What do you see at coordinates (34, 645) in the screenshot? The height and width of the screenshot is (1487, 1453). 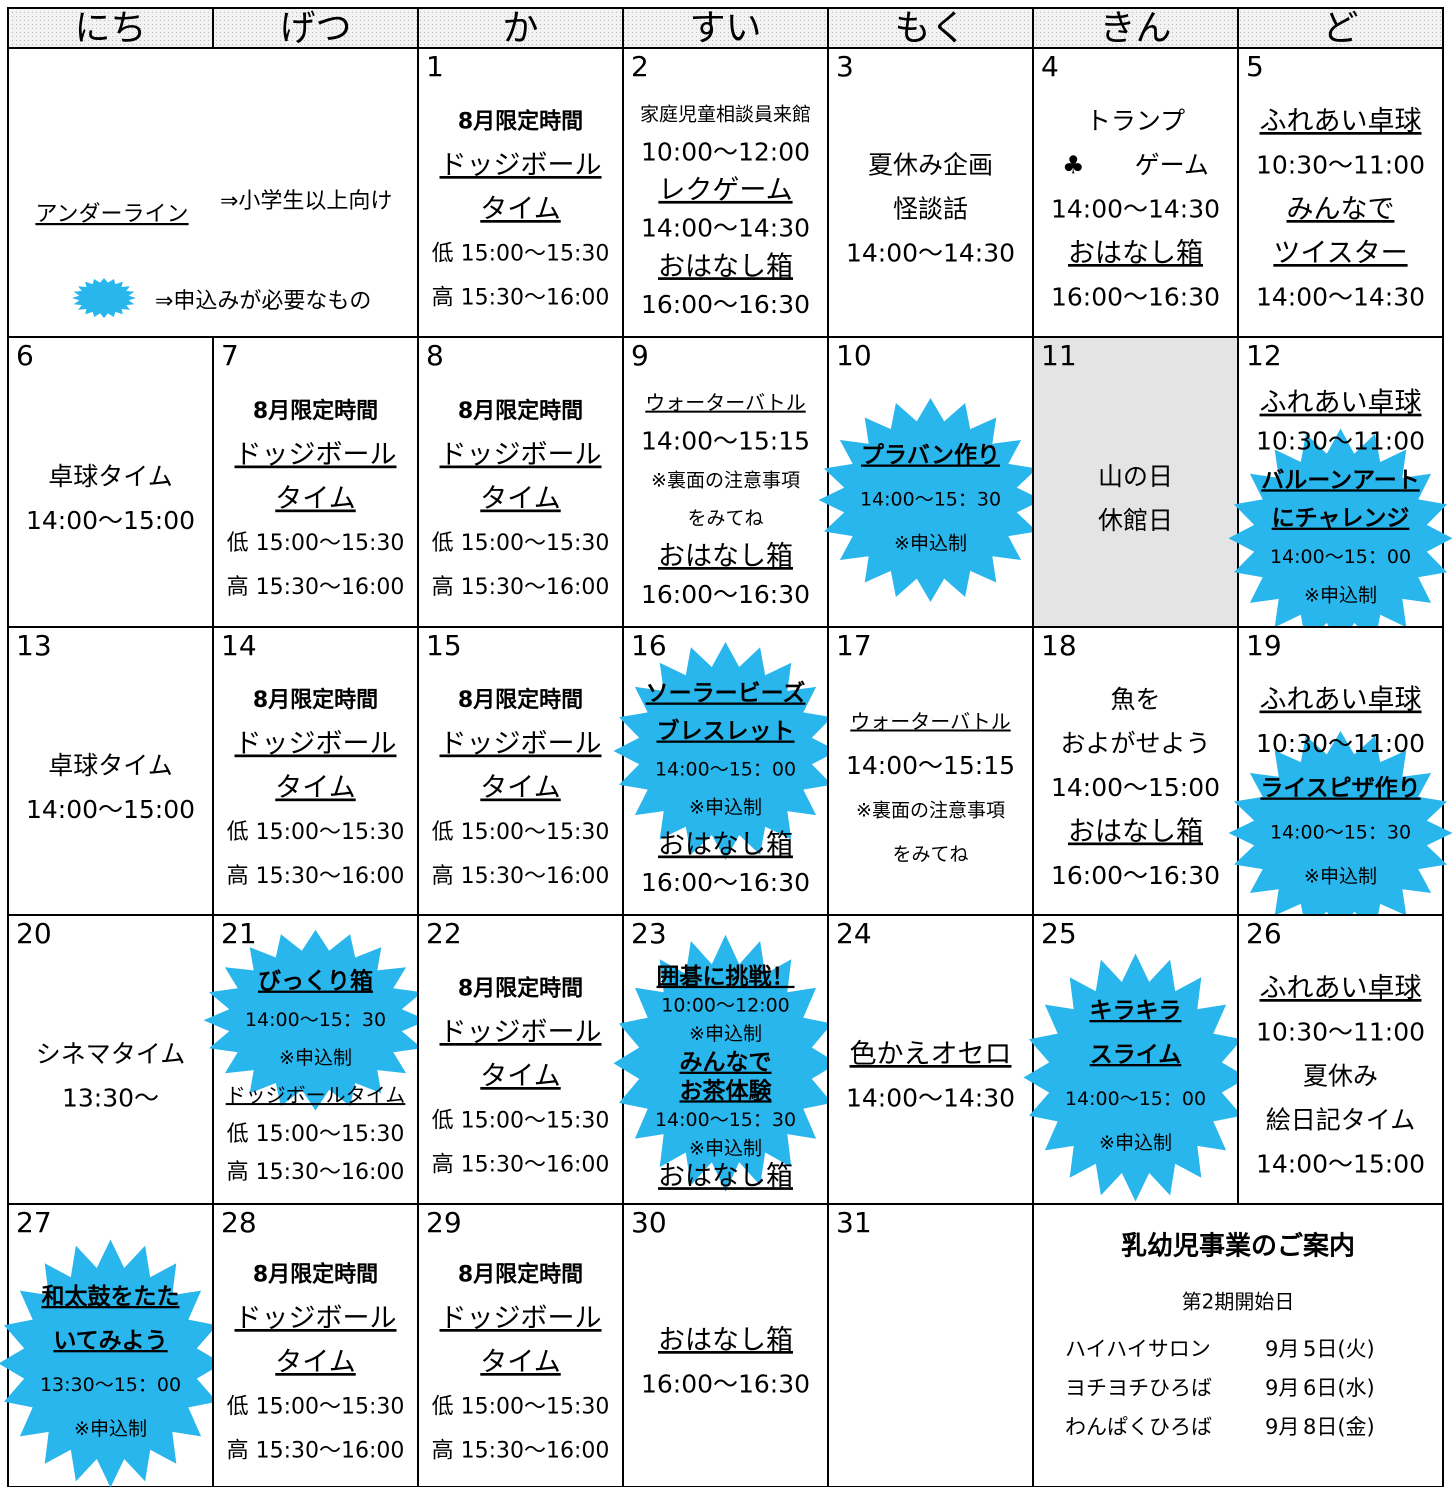 I see `date-number: 13` at bounding box center [34, 645].